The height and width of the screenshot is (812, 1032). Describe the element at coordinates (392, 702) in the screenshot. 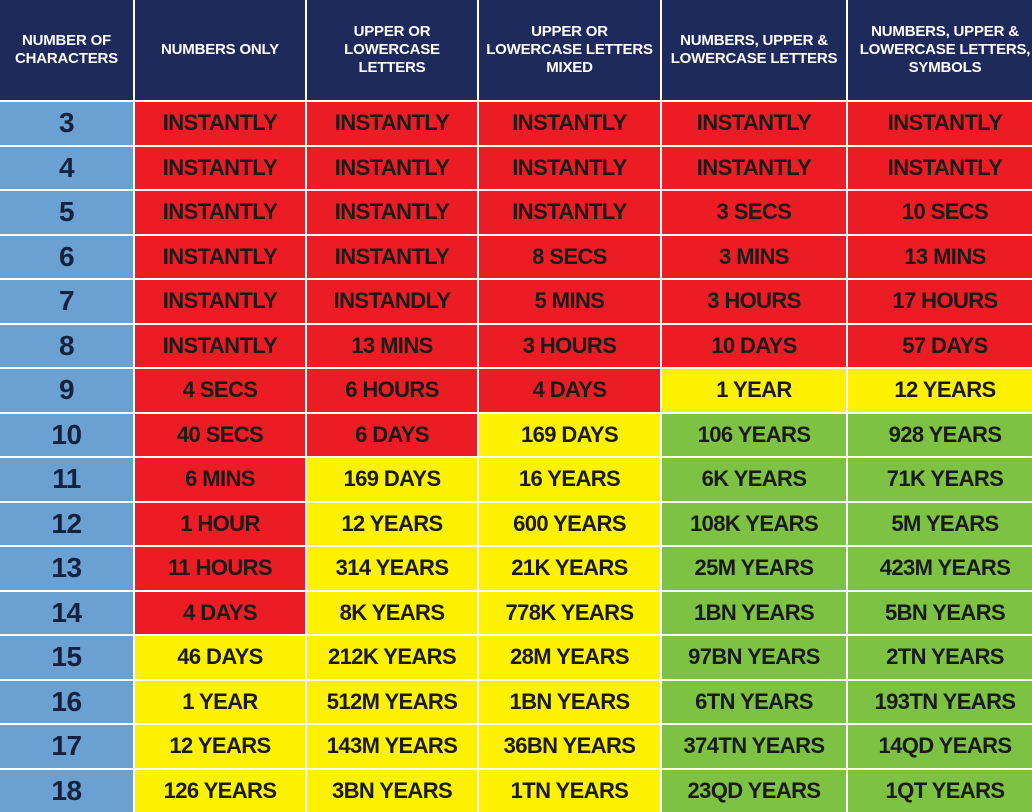

I see `crack-time-cell: 512M YEARS` at that location.